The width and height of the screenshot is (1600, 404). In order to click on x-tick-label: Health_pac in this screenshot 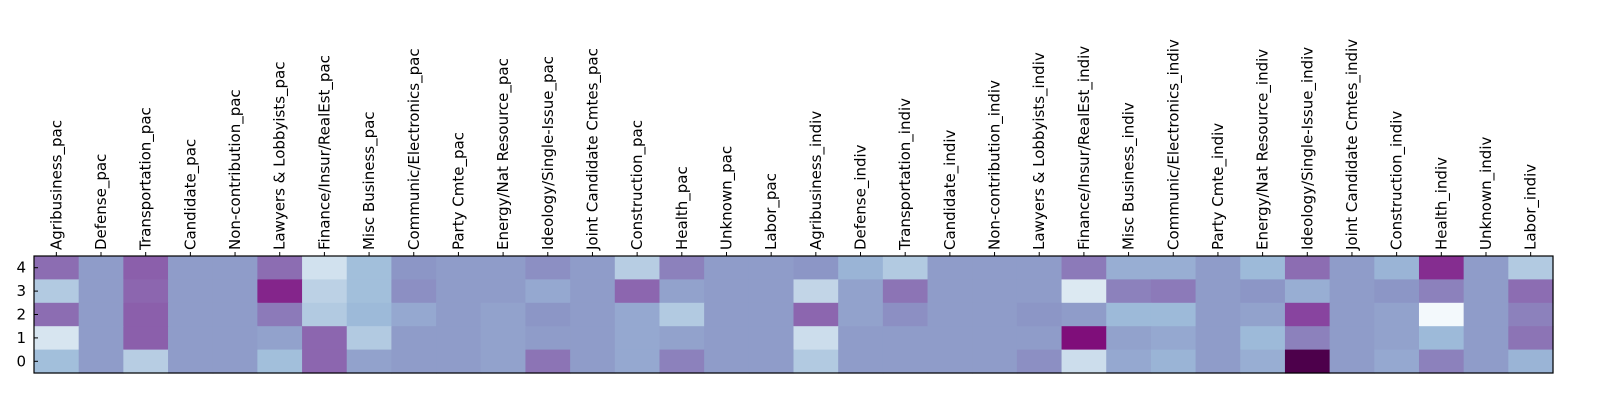, I will do `click(682, 208)`.